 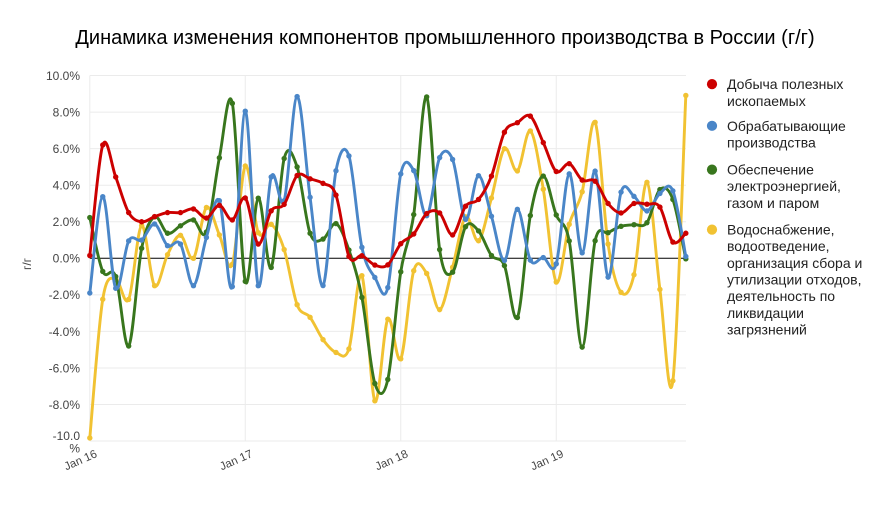 What do you see at coordinates (67, 186) in the screenshot?
I see `svg-text: 4.0%` at bounding box center [67, 186].